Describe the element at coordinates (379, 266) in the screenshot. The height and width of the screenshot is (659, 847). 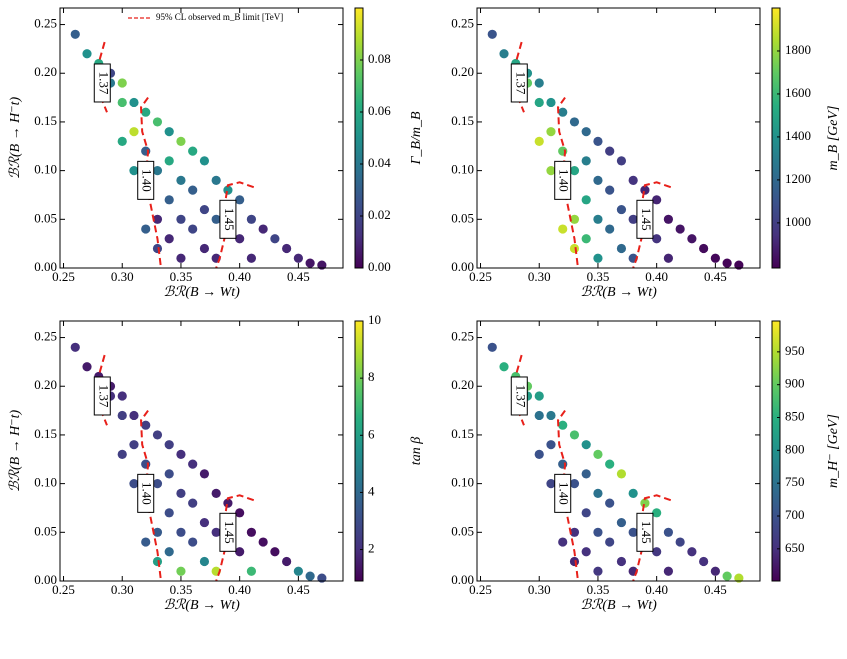
I see `colorbar-tick-label: 0.00` at that location.